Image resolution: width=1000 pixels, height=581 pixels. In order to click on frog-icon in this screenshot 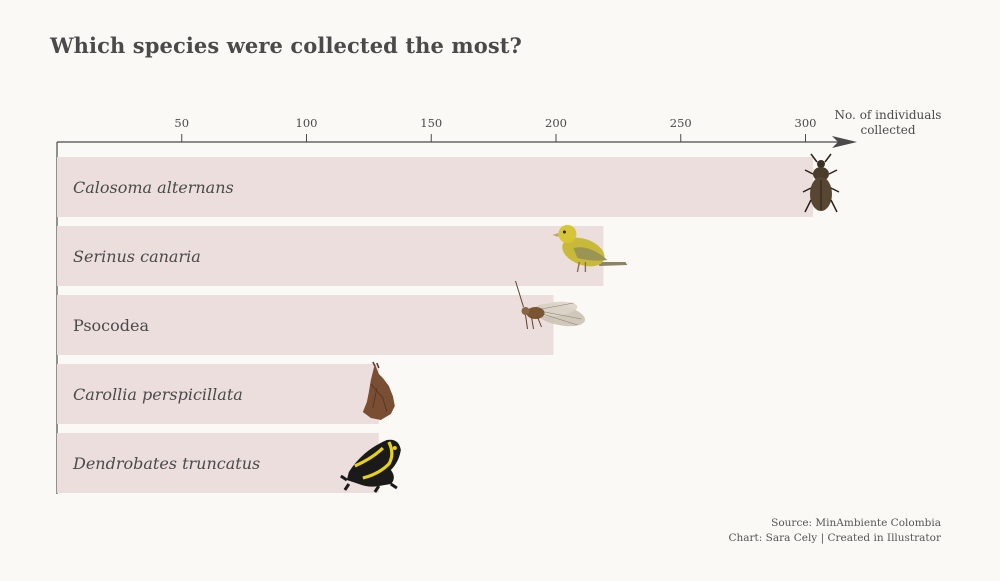, I will do `click(370, 466)`.